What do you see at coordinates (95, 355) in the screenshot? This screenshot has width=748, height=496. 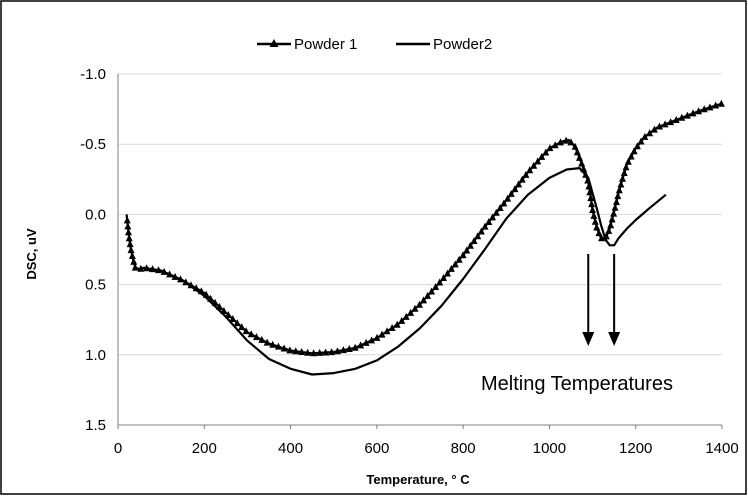 I see `y-tick-label-4: 1.0` at bounding box center [95, 355].